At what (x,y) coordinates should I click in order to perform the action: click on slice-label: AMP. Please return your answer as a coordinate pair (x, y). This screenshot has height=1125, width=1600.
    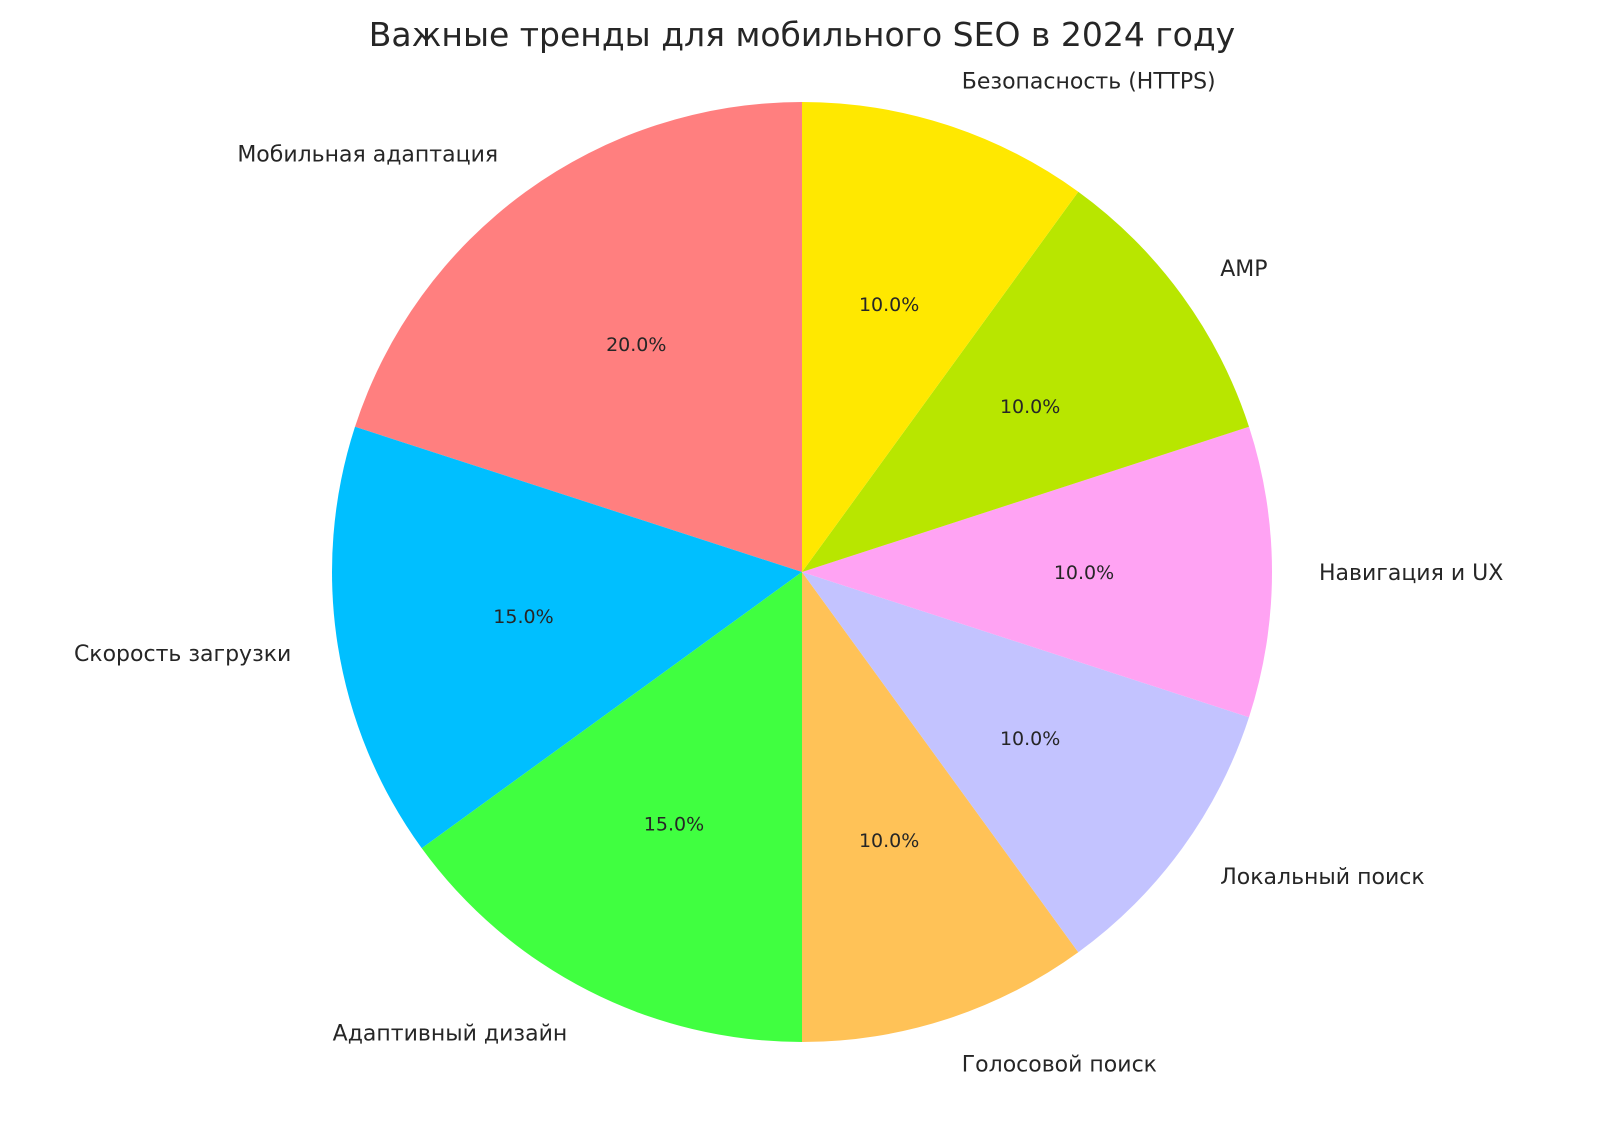
    Looking at the image, I should click on (1243, 269).